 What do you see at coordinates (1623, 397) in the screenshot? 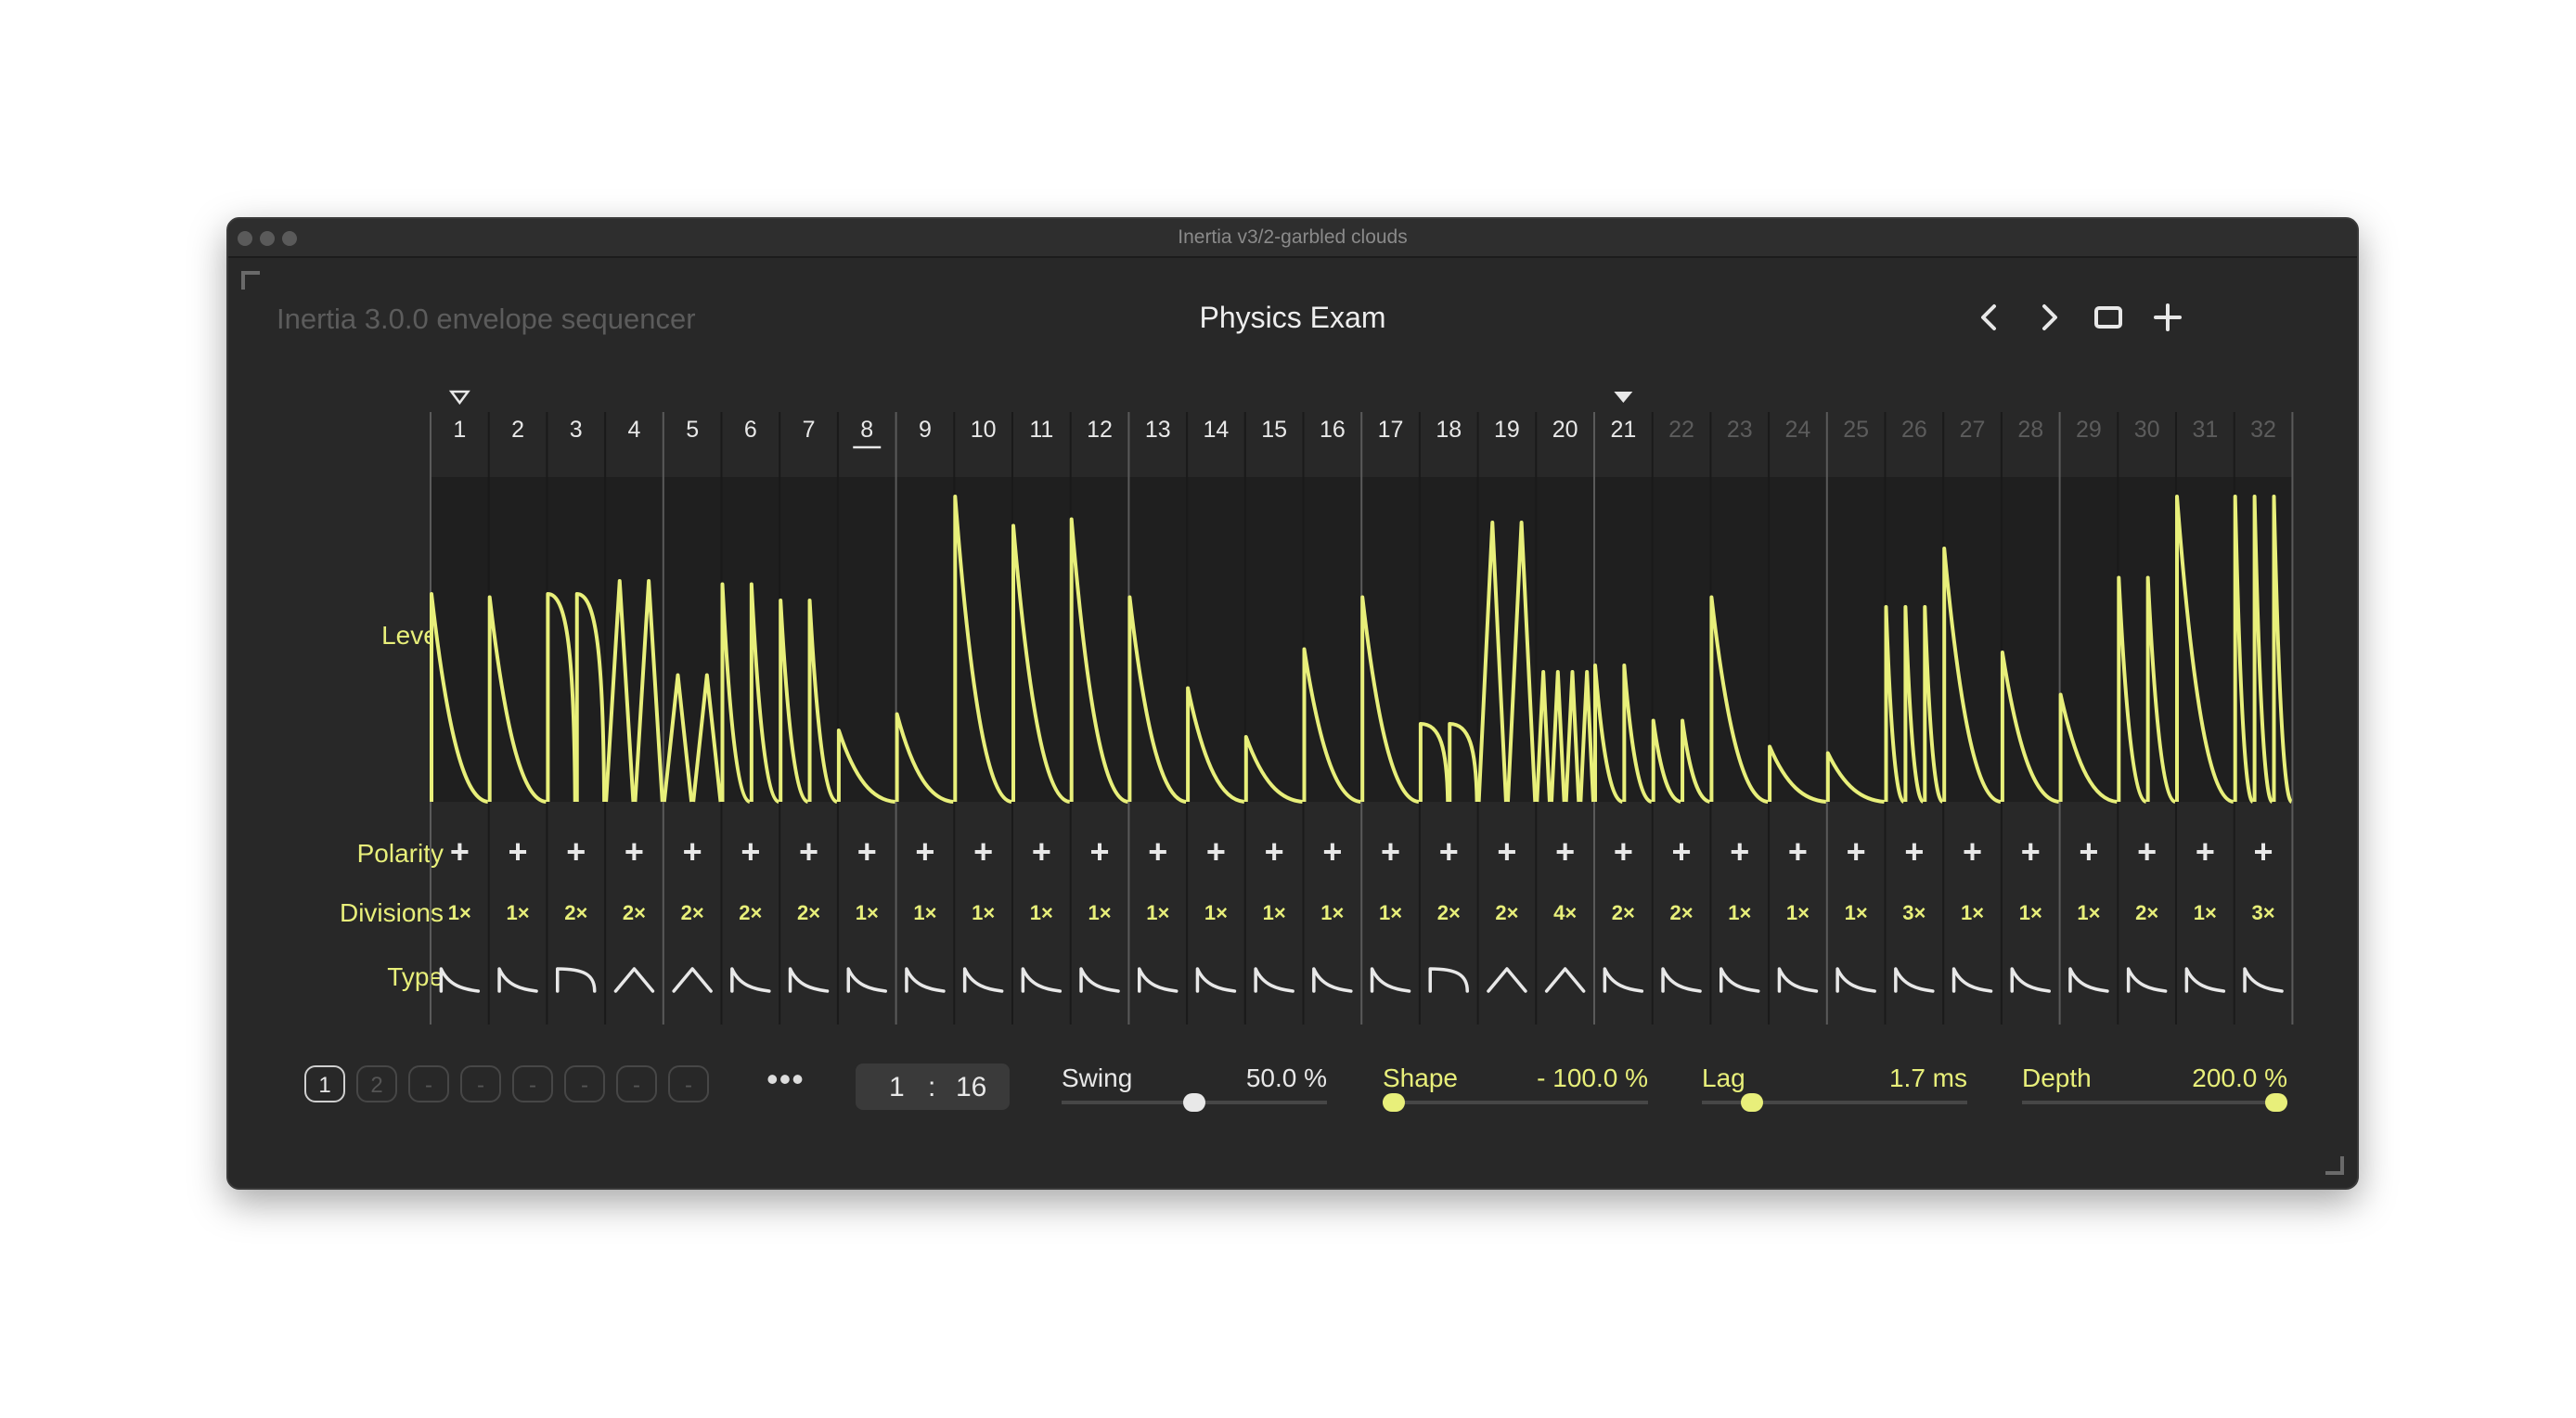
I see `loop-end-marker-icon` at bounding box center [1623, 397].